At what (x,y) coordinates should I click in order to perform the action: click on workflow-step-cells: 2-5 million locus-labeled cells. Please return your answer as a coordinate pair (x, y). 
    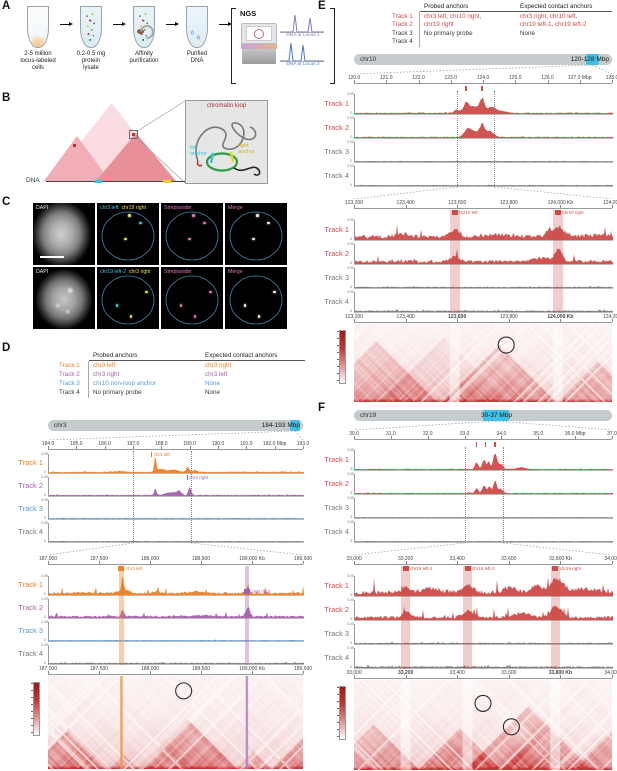
    Looking at the image, I should click on (38, 46).